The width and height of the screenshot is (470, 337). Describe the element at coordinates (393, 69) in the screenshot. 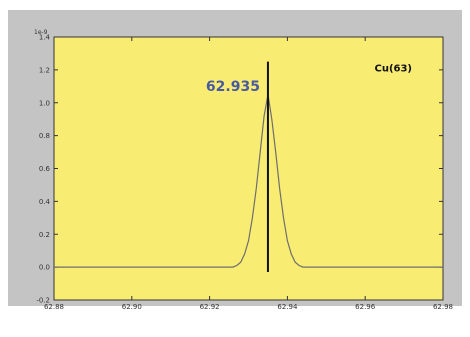

I see `legend-label: Cu(63)` at that location.